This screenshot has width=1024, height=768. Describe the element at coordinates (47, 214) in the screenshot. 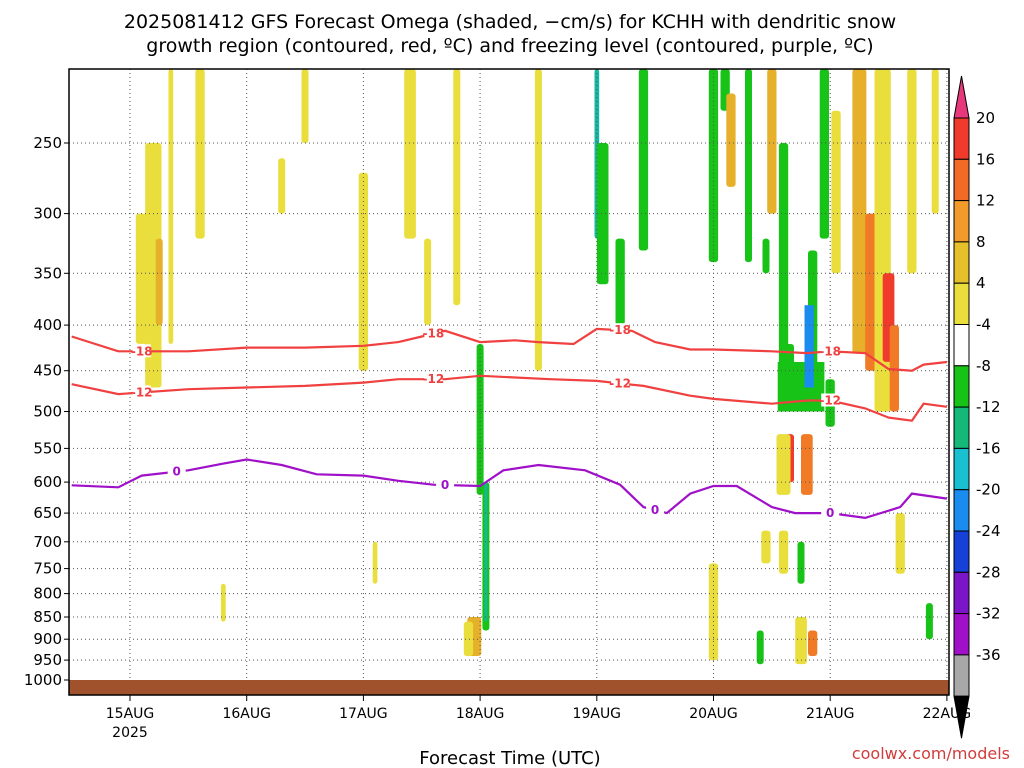

I see `y-tick-label: 300` at that location.